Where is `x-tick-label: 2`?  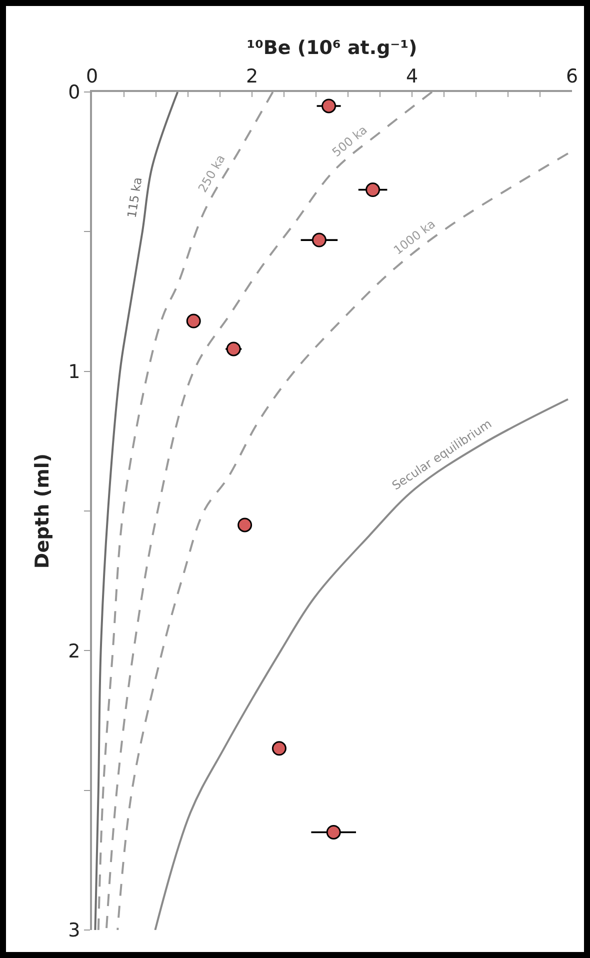
x-tick-label: 2 is located at coordinates (252, 76).